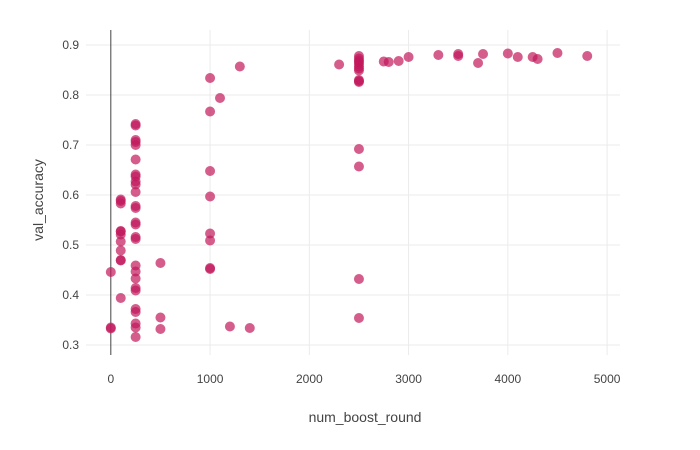 The image size is (700, 450). What do you see at coordinates (110, 379) in the screenshot?
I see `x-tick-label: 0` at bounding box center [110, 379].